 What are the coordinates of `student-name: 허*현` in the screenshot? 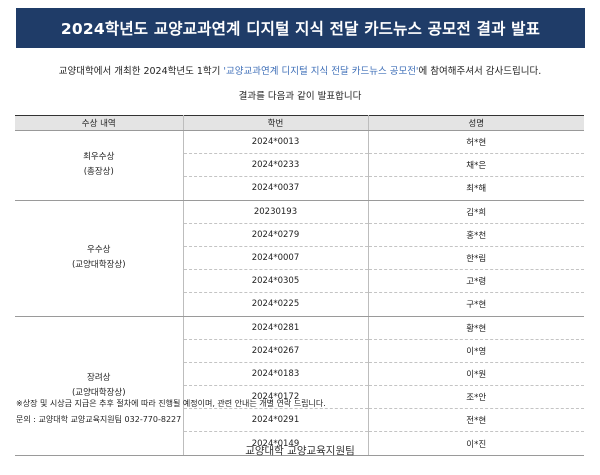 It's located at (475, 142).